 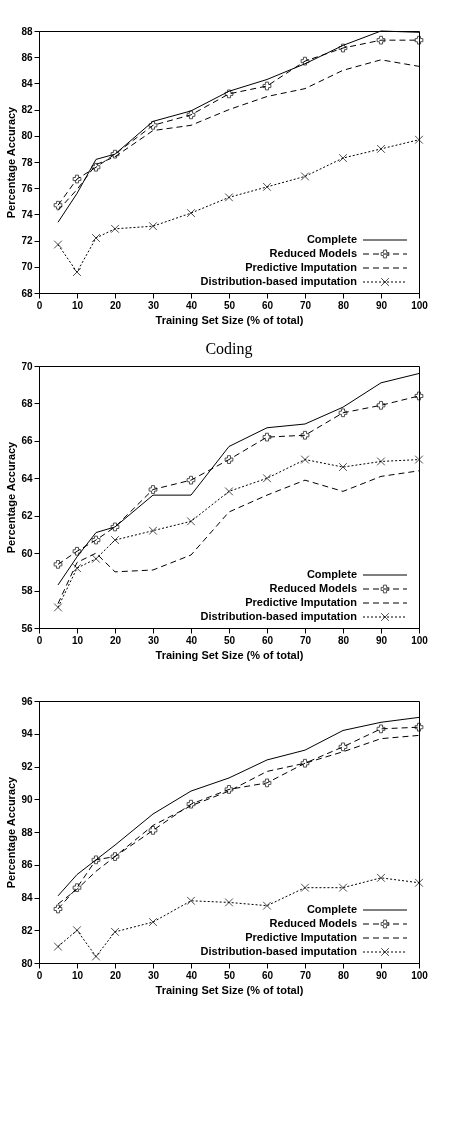 What do you see at coordinates (27, 591) in the screenshot?
I see `y-tick-label: 58` at bounding box center [27, 591].